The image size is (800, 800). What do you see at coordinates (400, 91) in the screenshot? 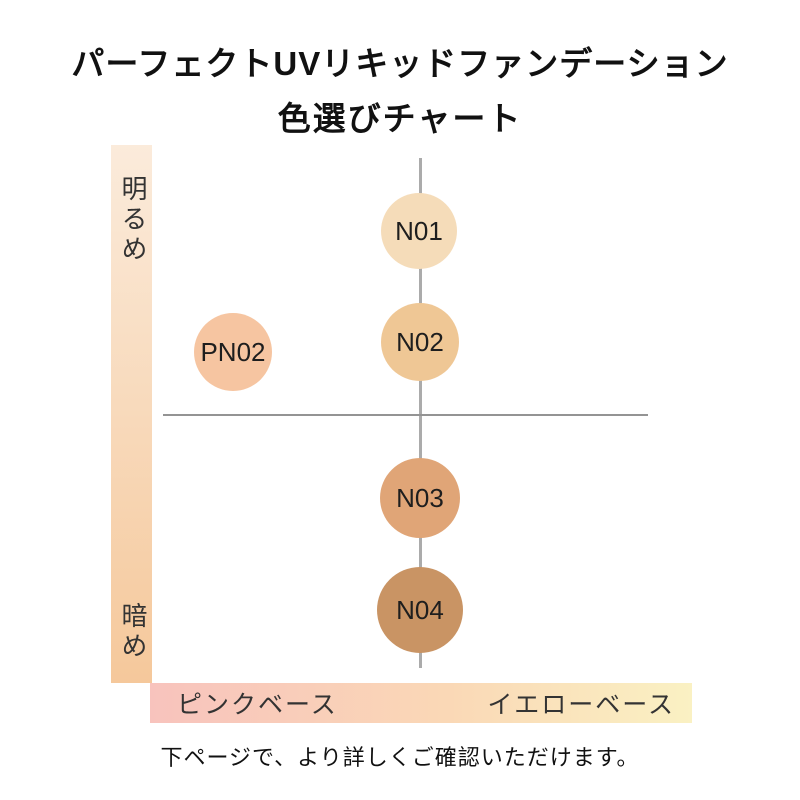
I see `page-title: パーフェクトUVリキッドファンデーション 色選びチャート` at bounding box center [400, 91].